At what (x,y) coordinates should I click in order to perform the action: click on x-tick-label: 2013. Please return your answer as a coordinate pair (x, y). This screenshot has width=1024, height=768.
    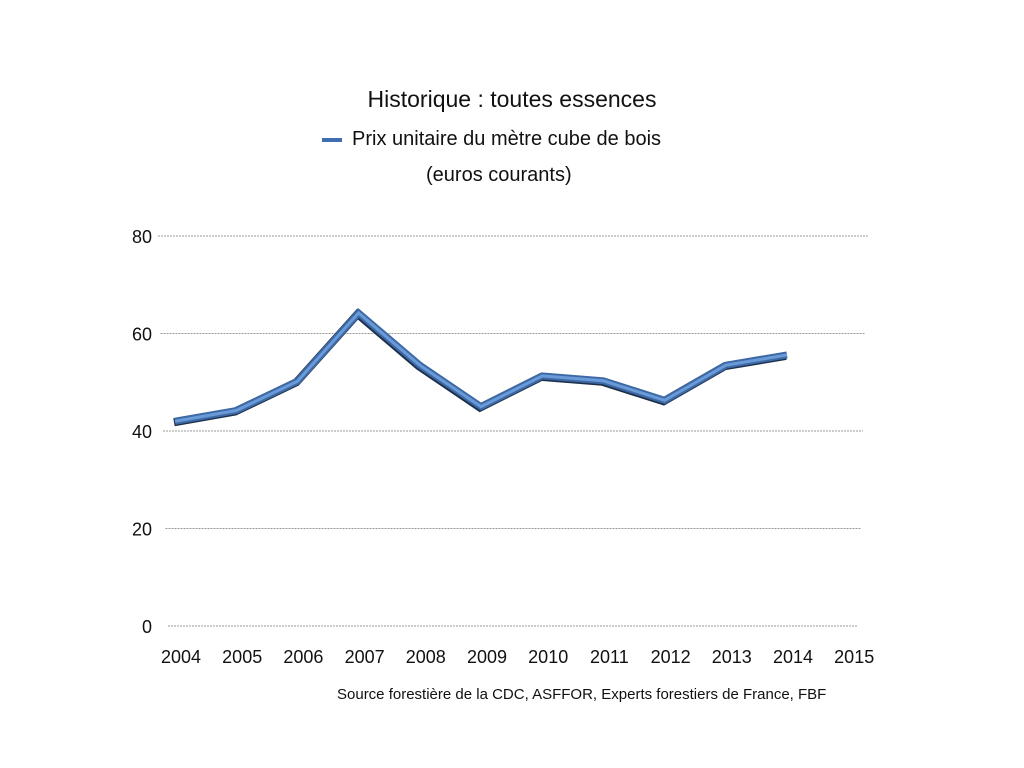
    Looking at the image, I should click on (732, 657).